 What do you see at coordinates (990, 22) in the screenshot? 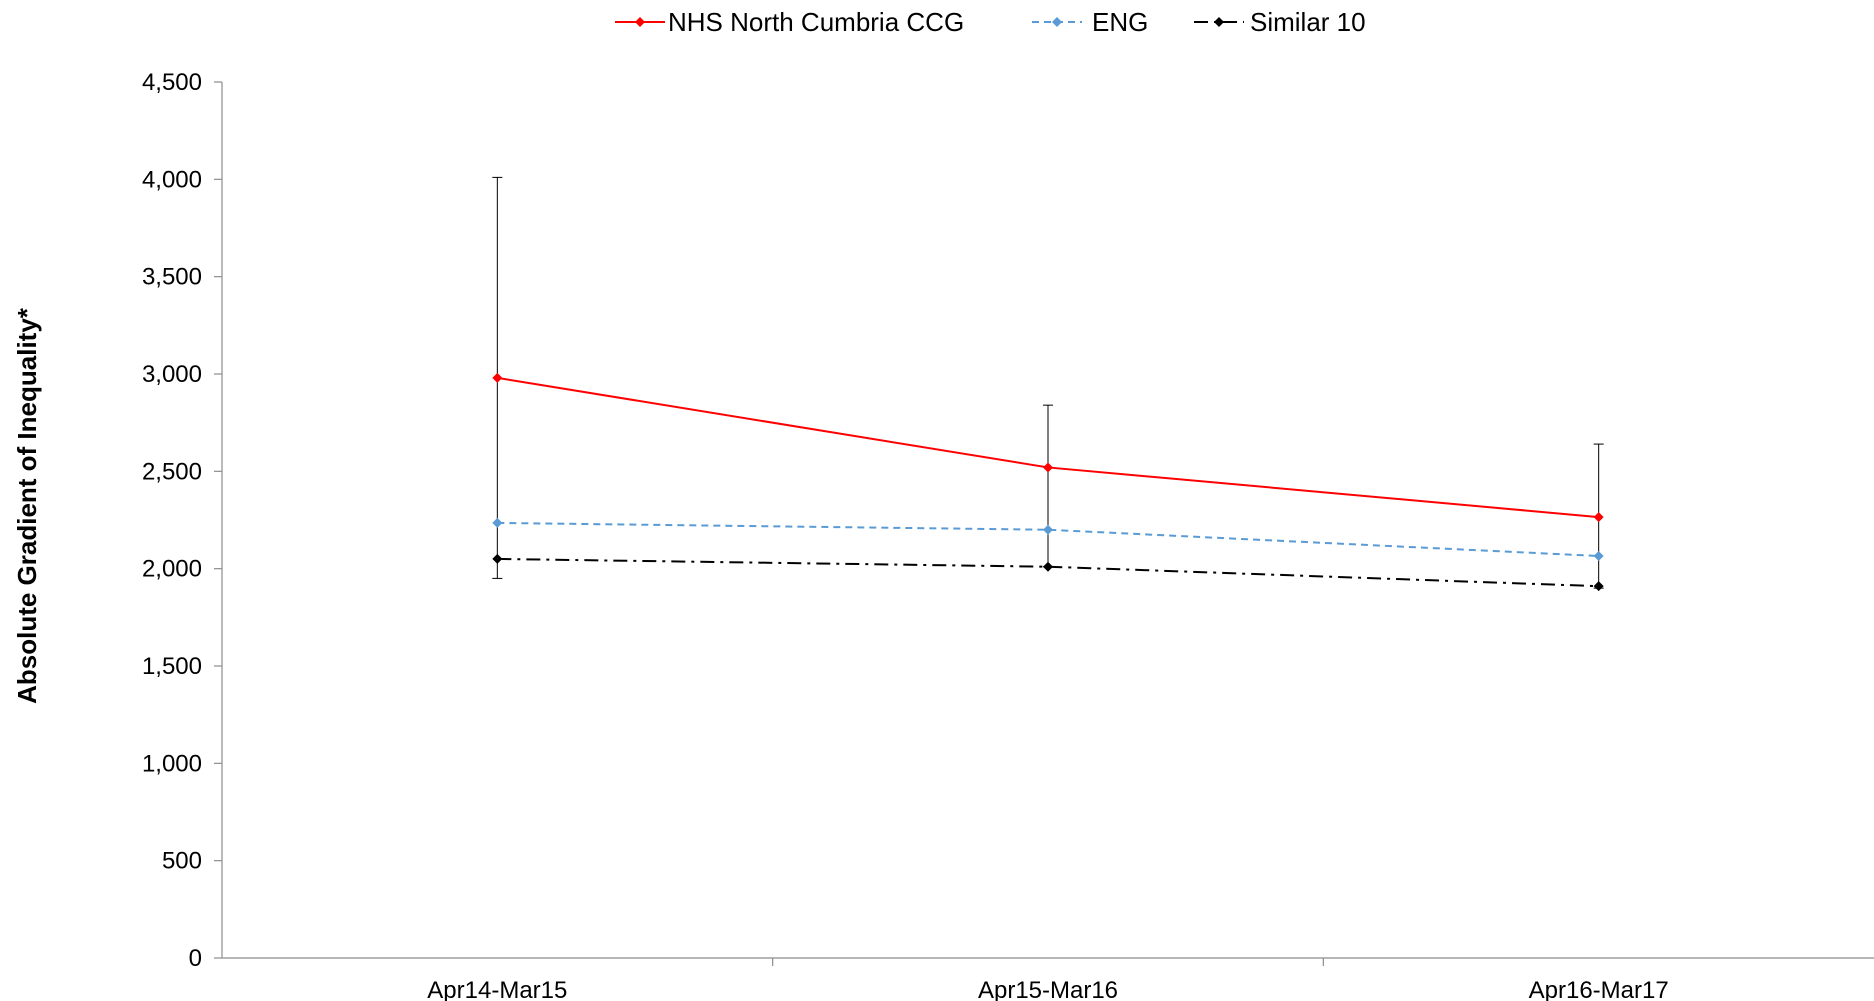
I see `legend: NHS North Cumbria CCG ENG Similar 10` at bounding box center [990, 22].